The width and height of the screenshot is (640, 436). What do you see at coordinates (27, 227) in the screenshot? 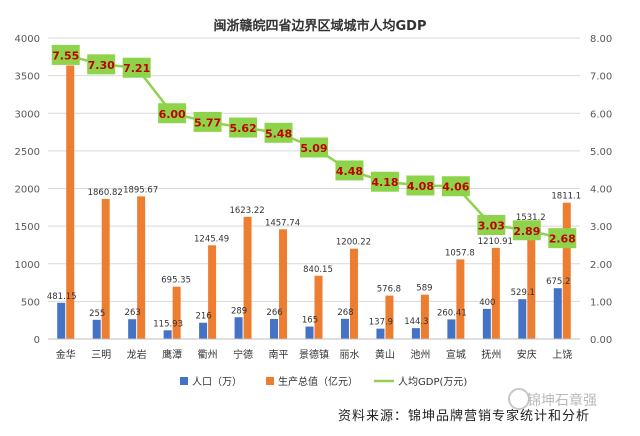
I see `y-tick-left: 1500` at bounding box center [27, 227].